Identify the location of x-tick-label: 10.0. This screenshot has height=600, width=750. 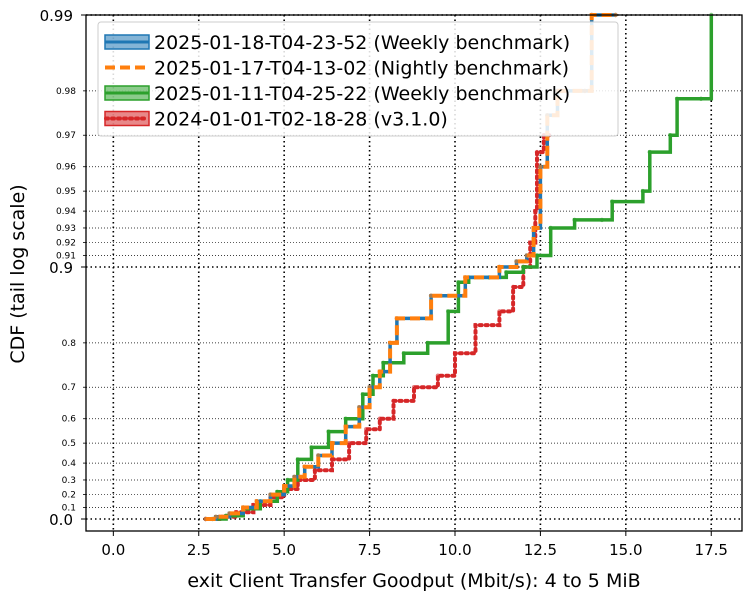
(454, 550).